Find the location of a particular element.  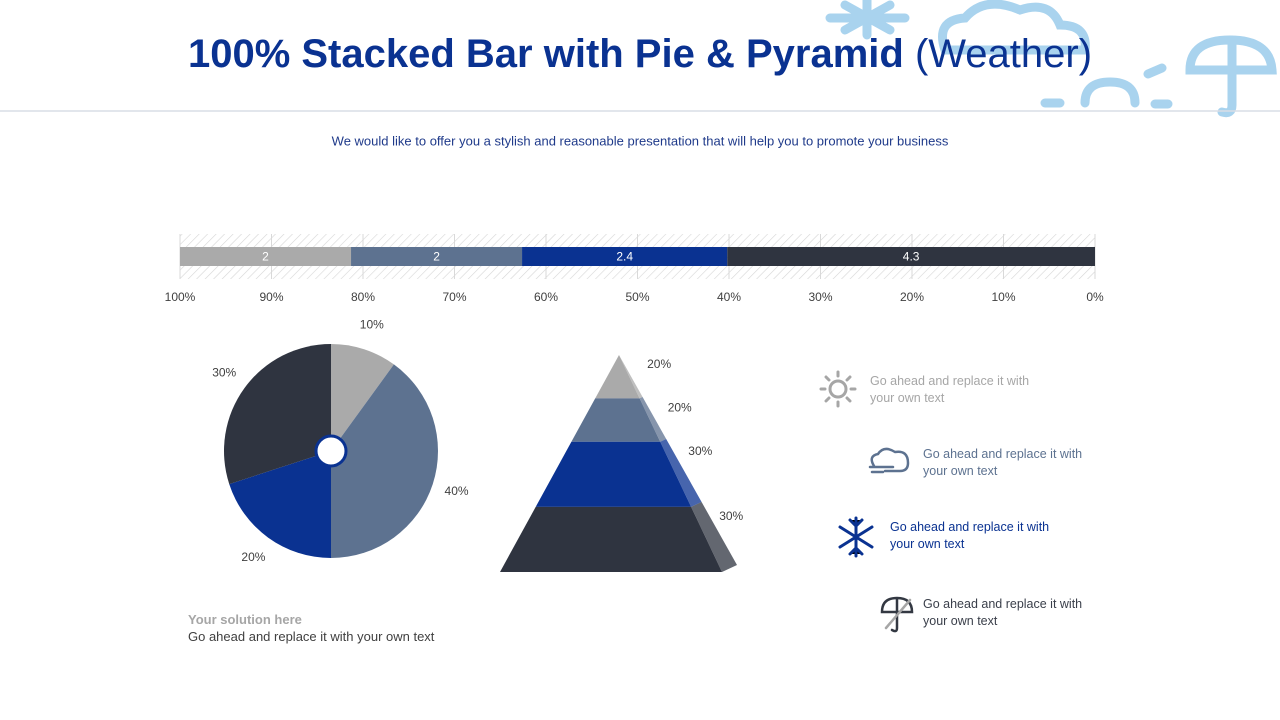

x-tick-label: 30% is located at coordinates (820, 297).